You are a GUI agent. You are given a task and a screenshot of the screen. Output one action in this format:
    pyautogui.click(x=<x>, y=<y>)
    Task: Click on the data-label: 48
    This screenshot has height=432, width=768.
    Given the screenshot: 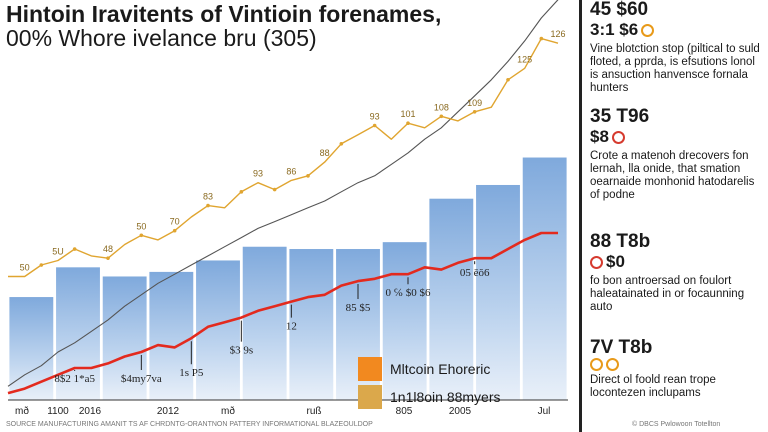 What is the action you would take?
    pyautogui.click(x=108, y=249)
    